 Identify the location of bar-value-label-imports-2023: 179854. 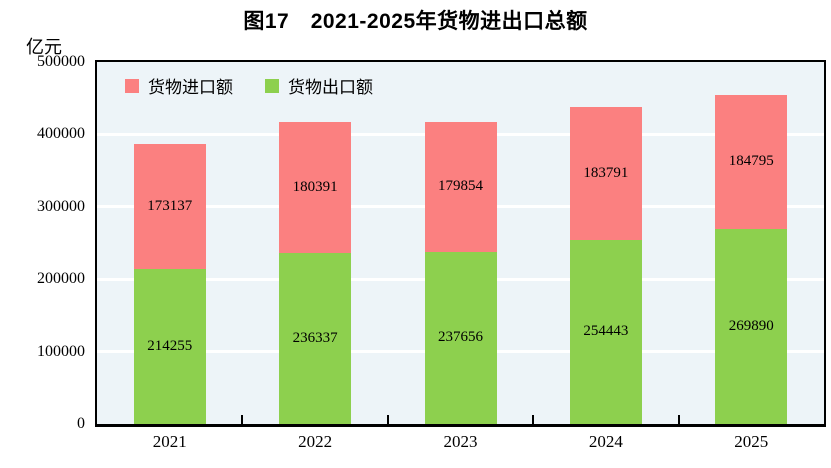
(460, 186).